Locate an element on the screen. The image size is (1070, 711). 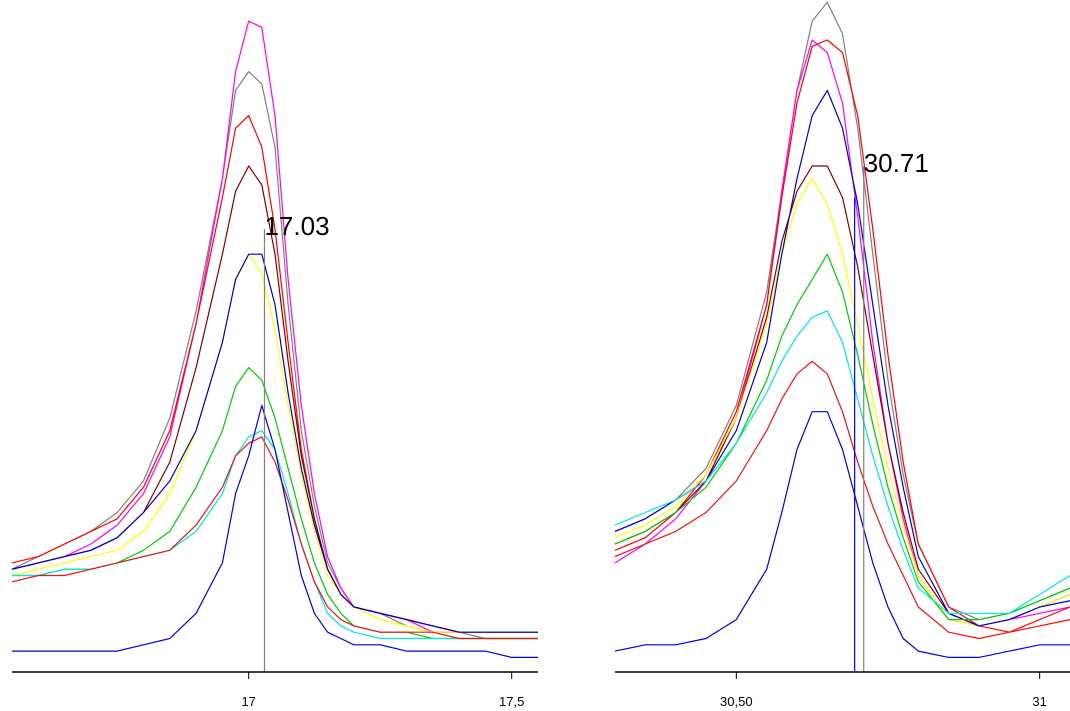
x-tick-label: 17 is located at coordinates (248, 701).